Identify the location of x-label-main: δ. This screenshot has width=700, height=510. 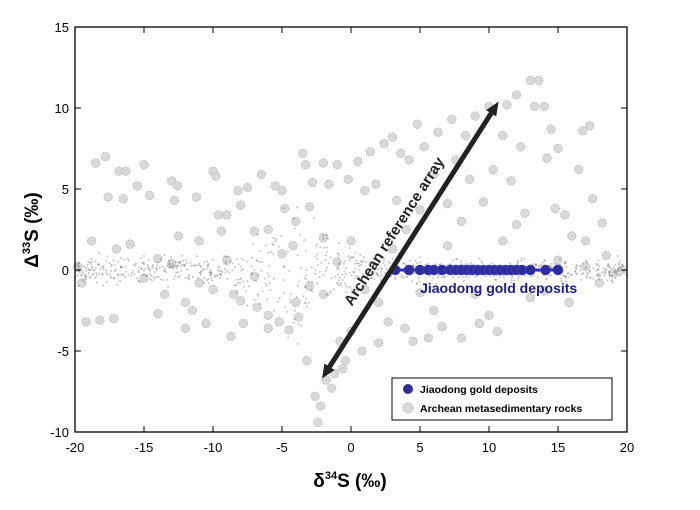
(319, 481).